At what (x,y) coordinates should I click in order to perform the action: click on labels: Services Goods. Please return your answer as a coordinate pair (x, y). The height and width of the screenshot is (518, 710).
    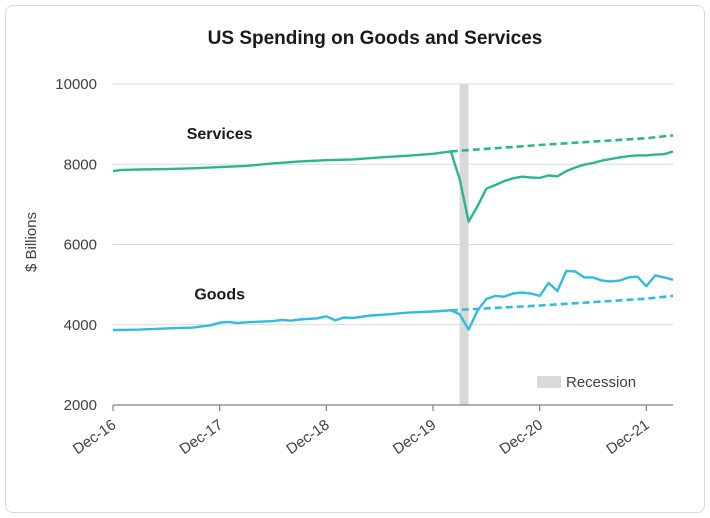
    Looking at the image, I should click on (220, 215).